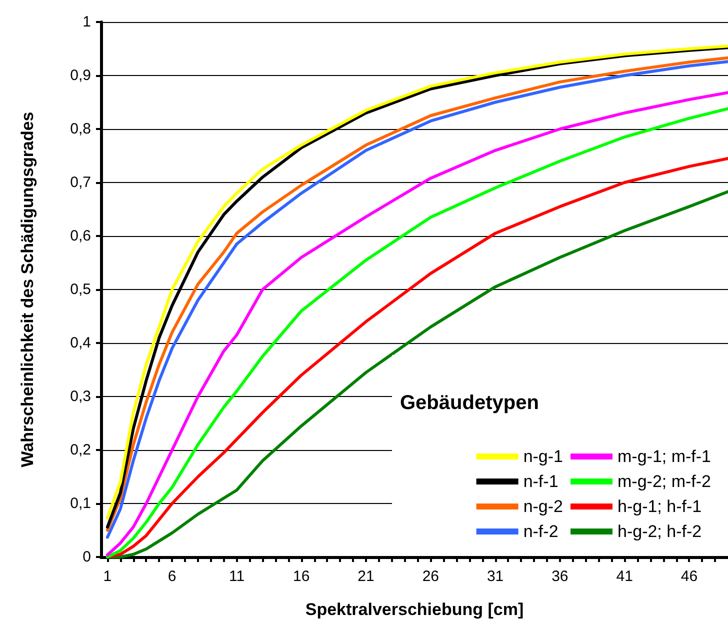 This screenshot has height=633, width=728. I want to click on x-tick-label: 36, so click(560, 576).